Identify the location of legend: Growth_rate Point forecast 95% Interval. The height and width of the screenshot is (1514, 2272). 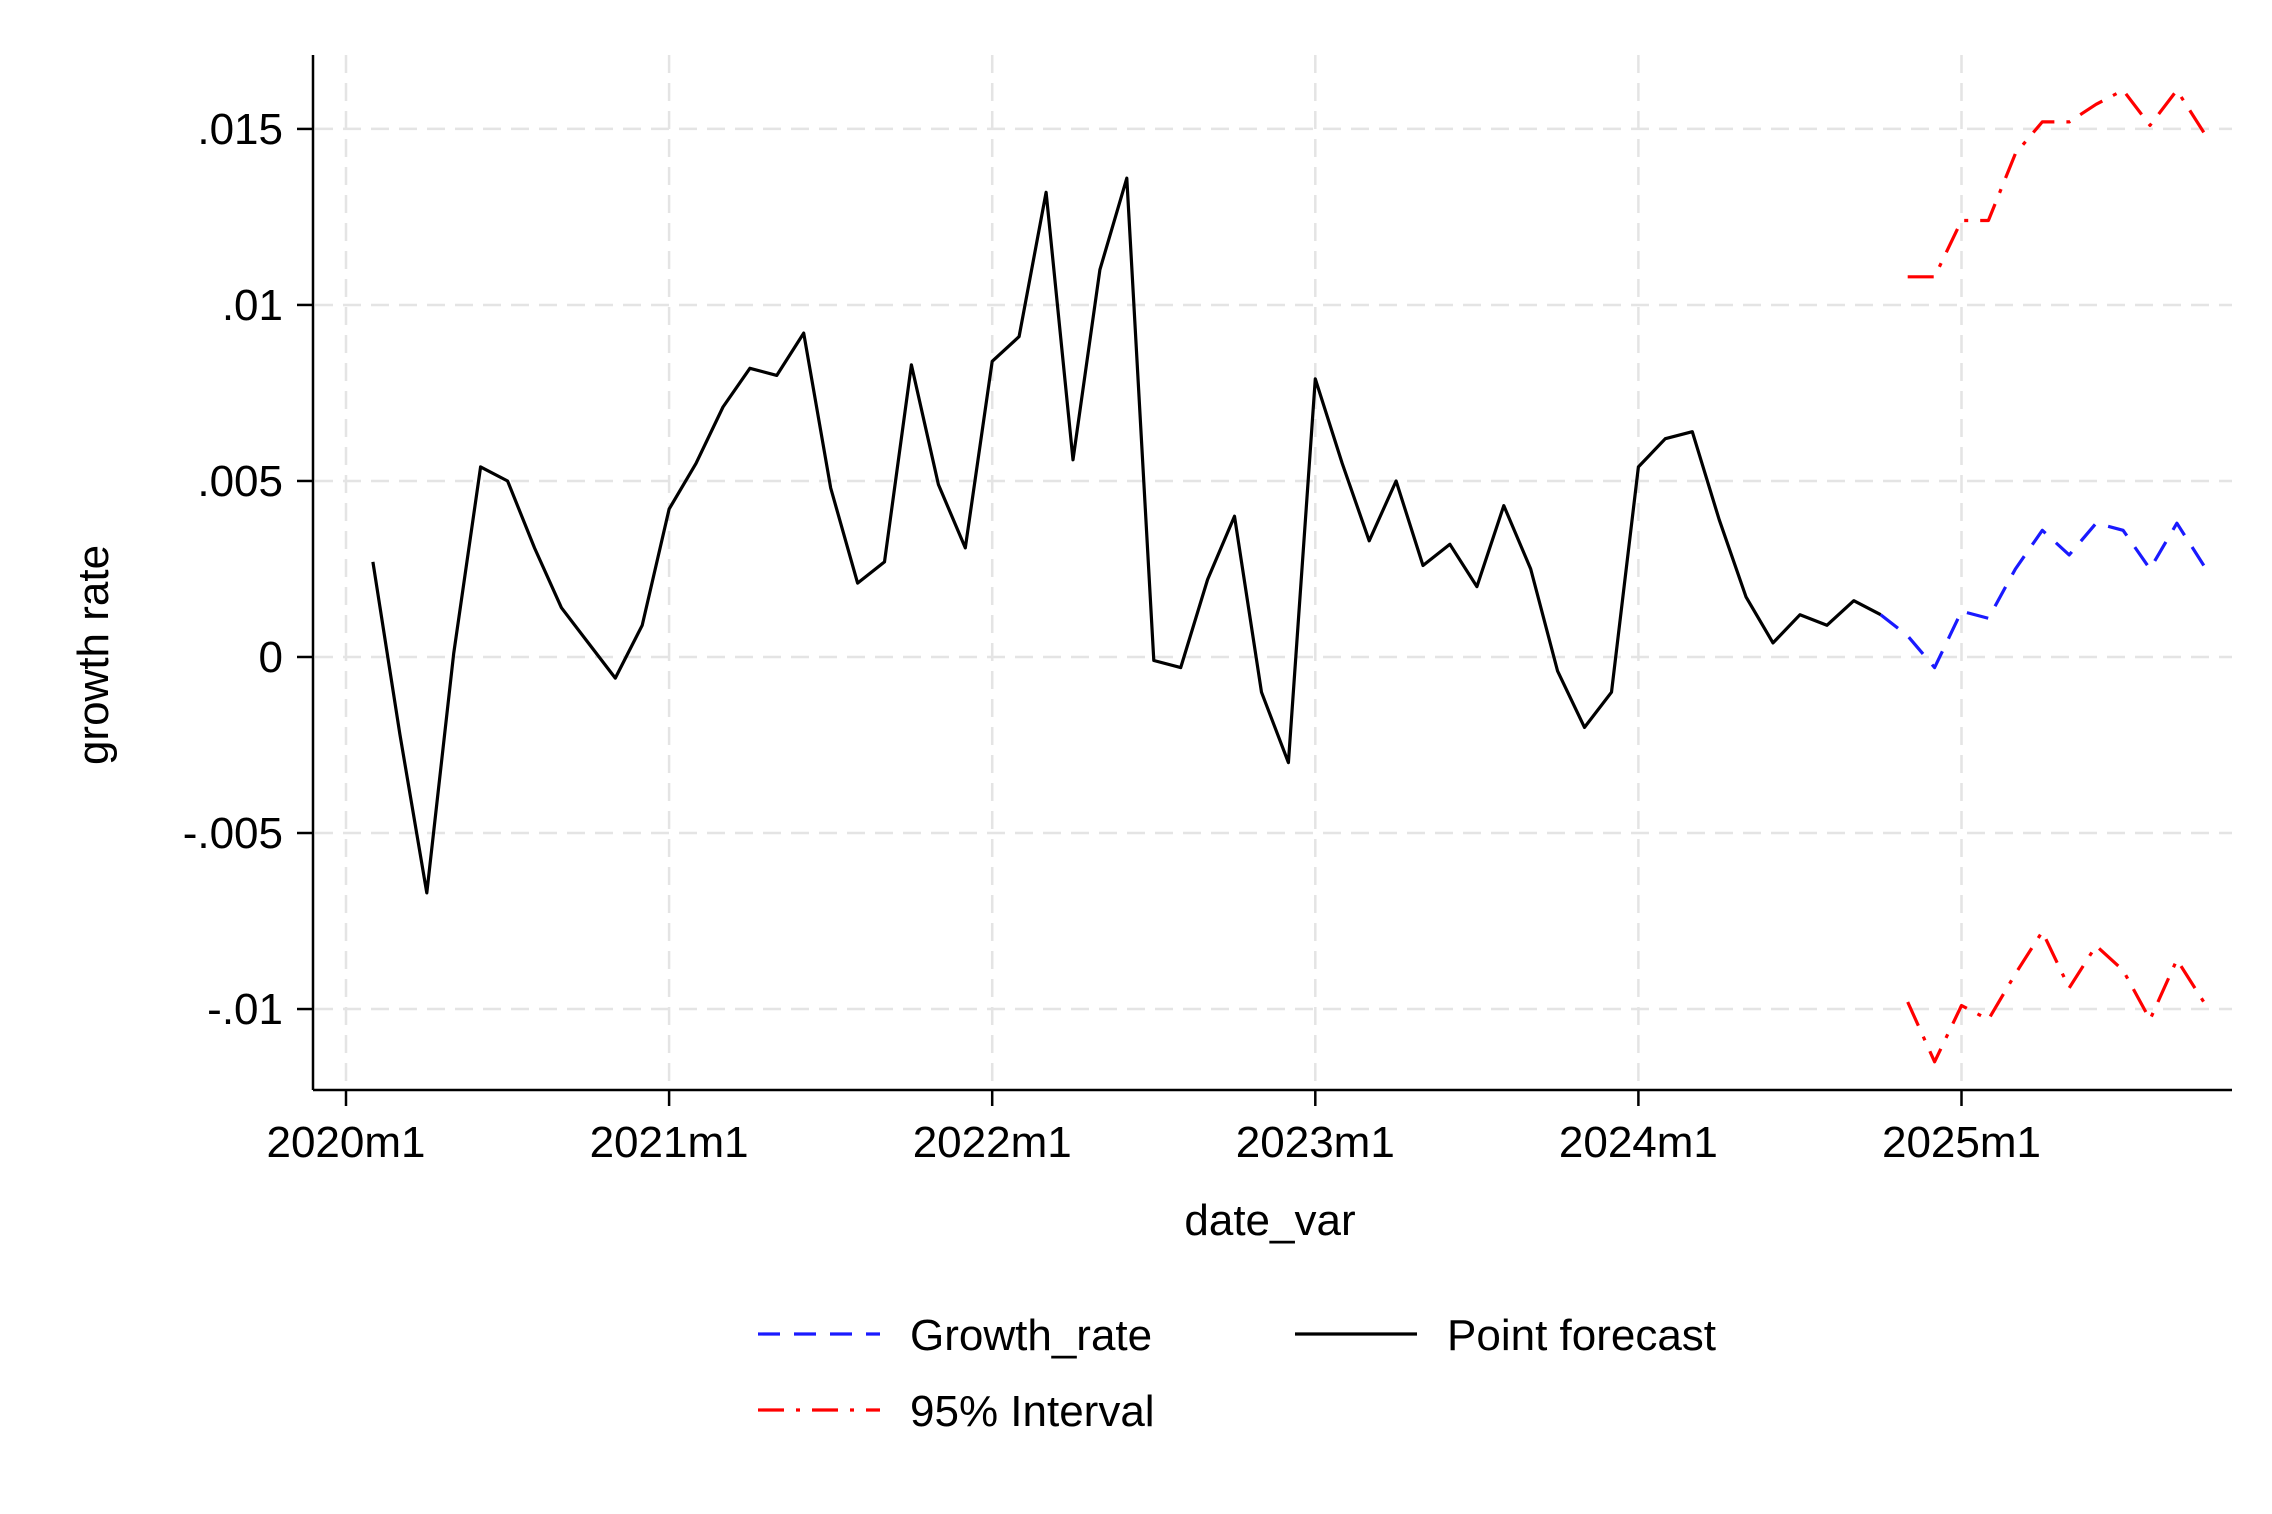
(1237, 1373).